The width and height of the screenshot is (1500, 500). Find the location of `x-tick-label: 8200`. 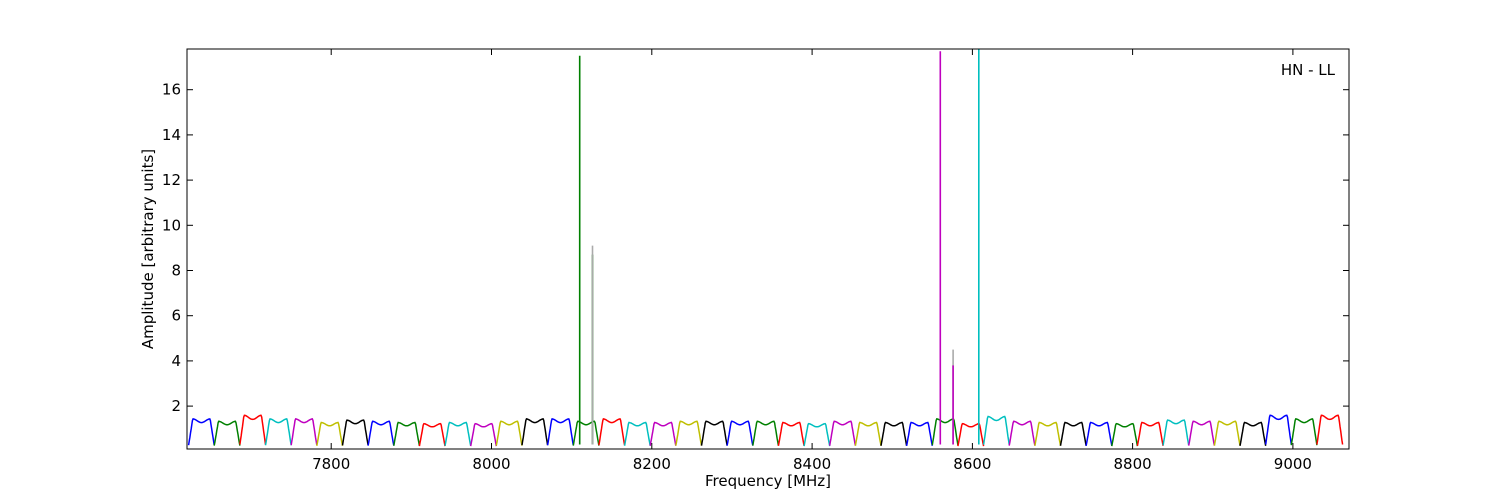

x-tick-label: 8200 is located at coordinates (652, 464).